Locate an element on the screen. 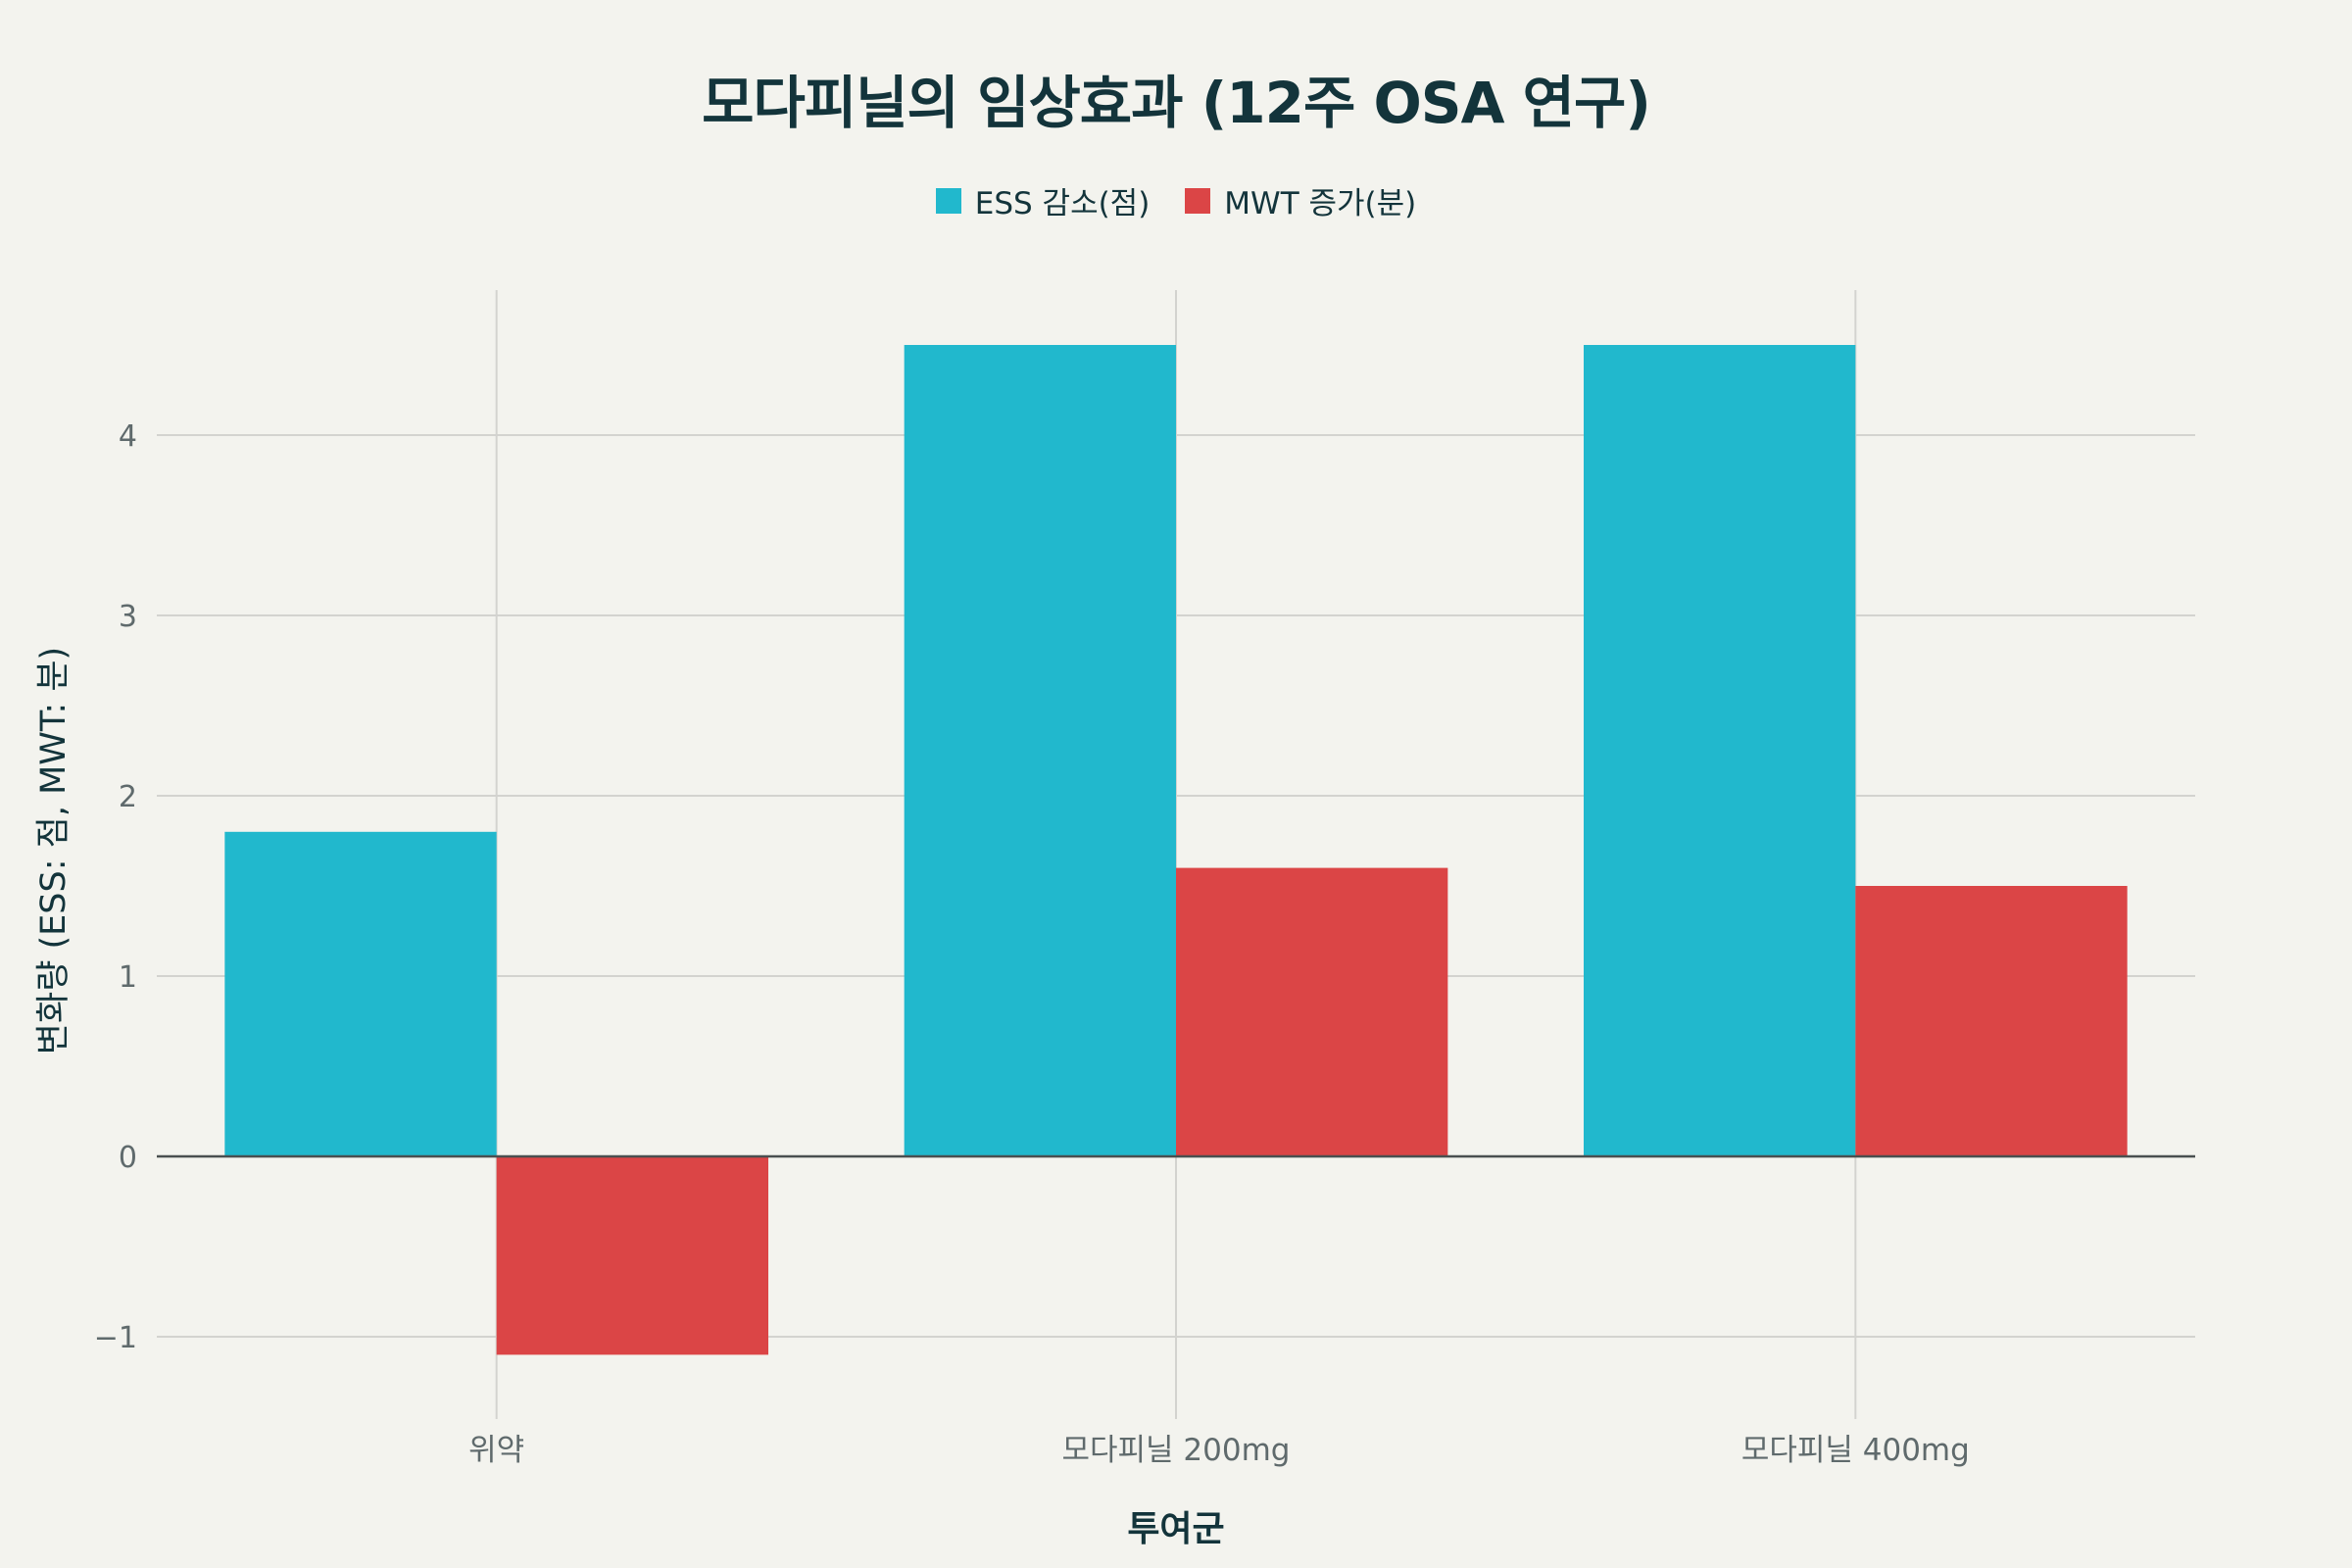  x-tick-label: 위약 is located at coordinates (496, 1450).